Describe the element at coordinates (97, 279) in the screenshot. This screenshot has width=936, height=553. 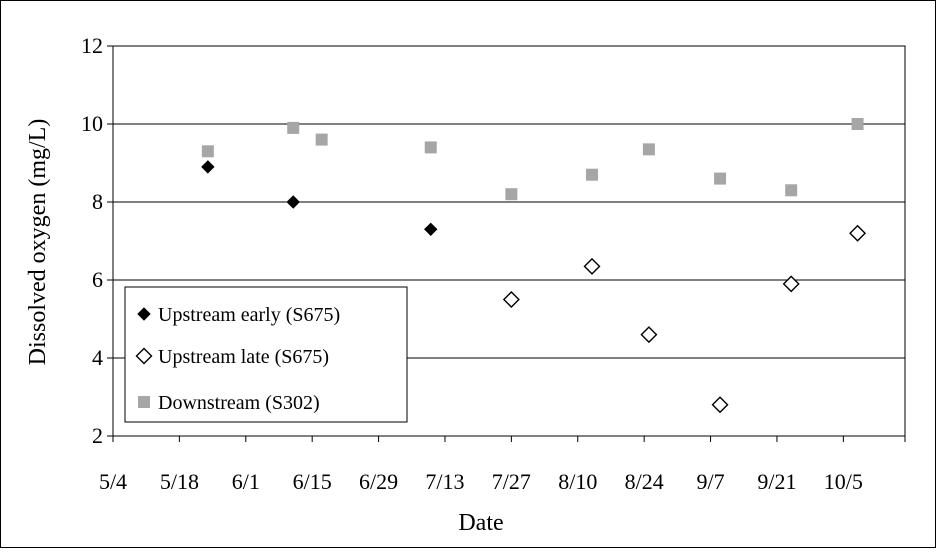
I see `y-tick-label: 6` at that location.